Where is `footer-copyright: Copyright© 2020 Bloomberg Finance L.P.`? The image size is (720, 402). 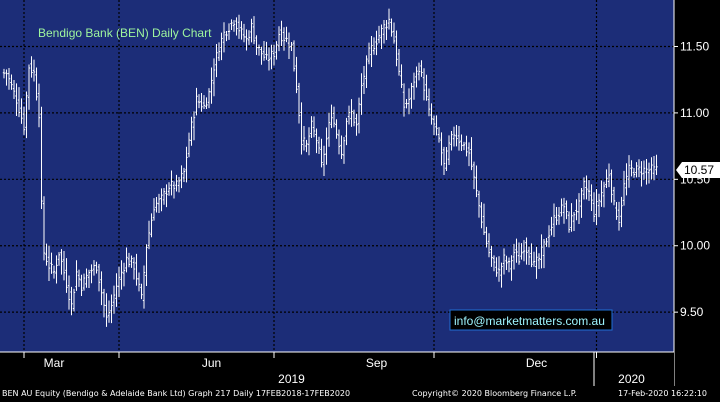 footer-copyright: Copyright© 2020 Bloomberg Finance L.P. is located at coordinates (494, 393).